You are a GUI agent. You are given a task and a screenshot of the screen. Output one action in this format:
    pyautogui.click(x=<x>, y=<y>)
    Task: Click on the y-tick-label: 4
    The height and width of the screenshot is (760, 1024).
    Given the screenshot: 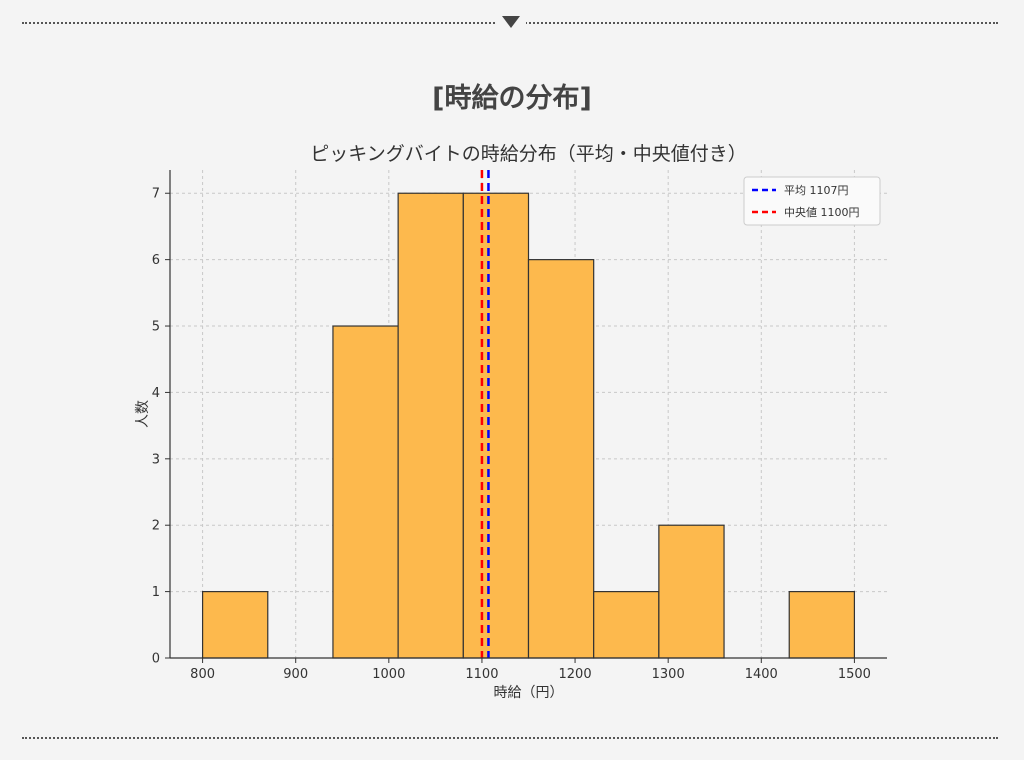 What is the action you would take?
    pyautogui.click(x=156, y=393)
    